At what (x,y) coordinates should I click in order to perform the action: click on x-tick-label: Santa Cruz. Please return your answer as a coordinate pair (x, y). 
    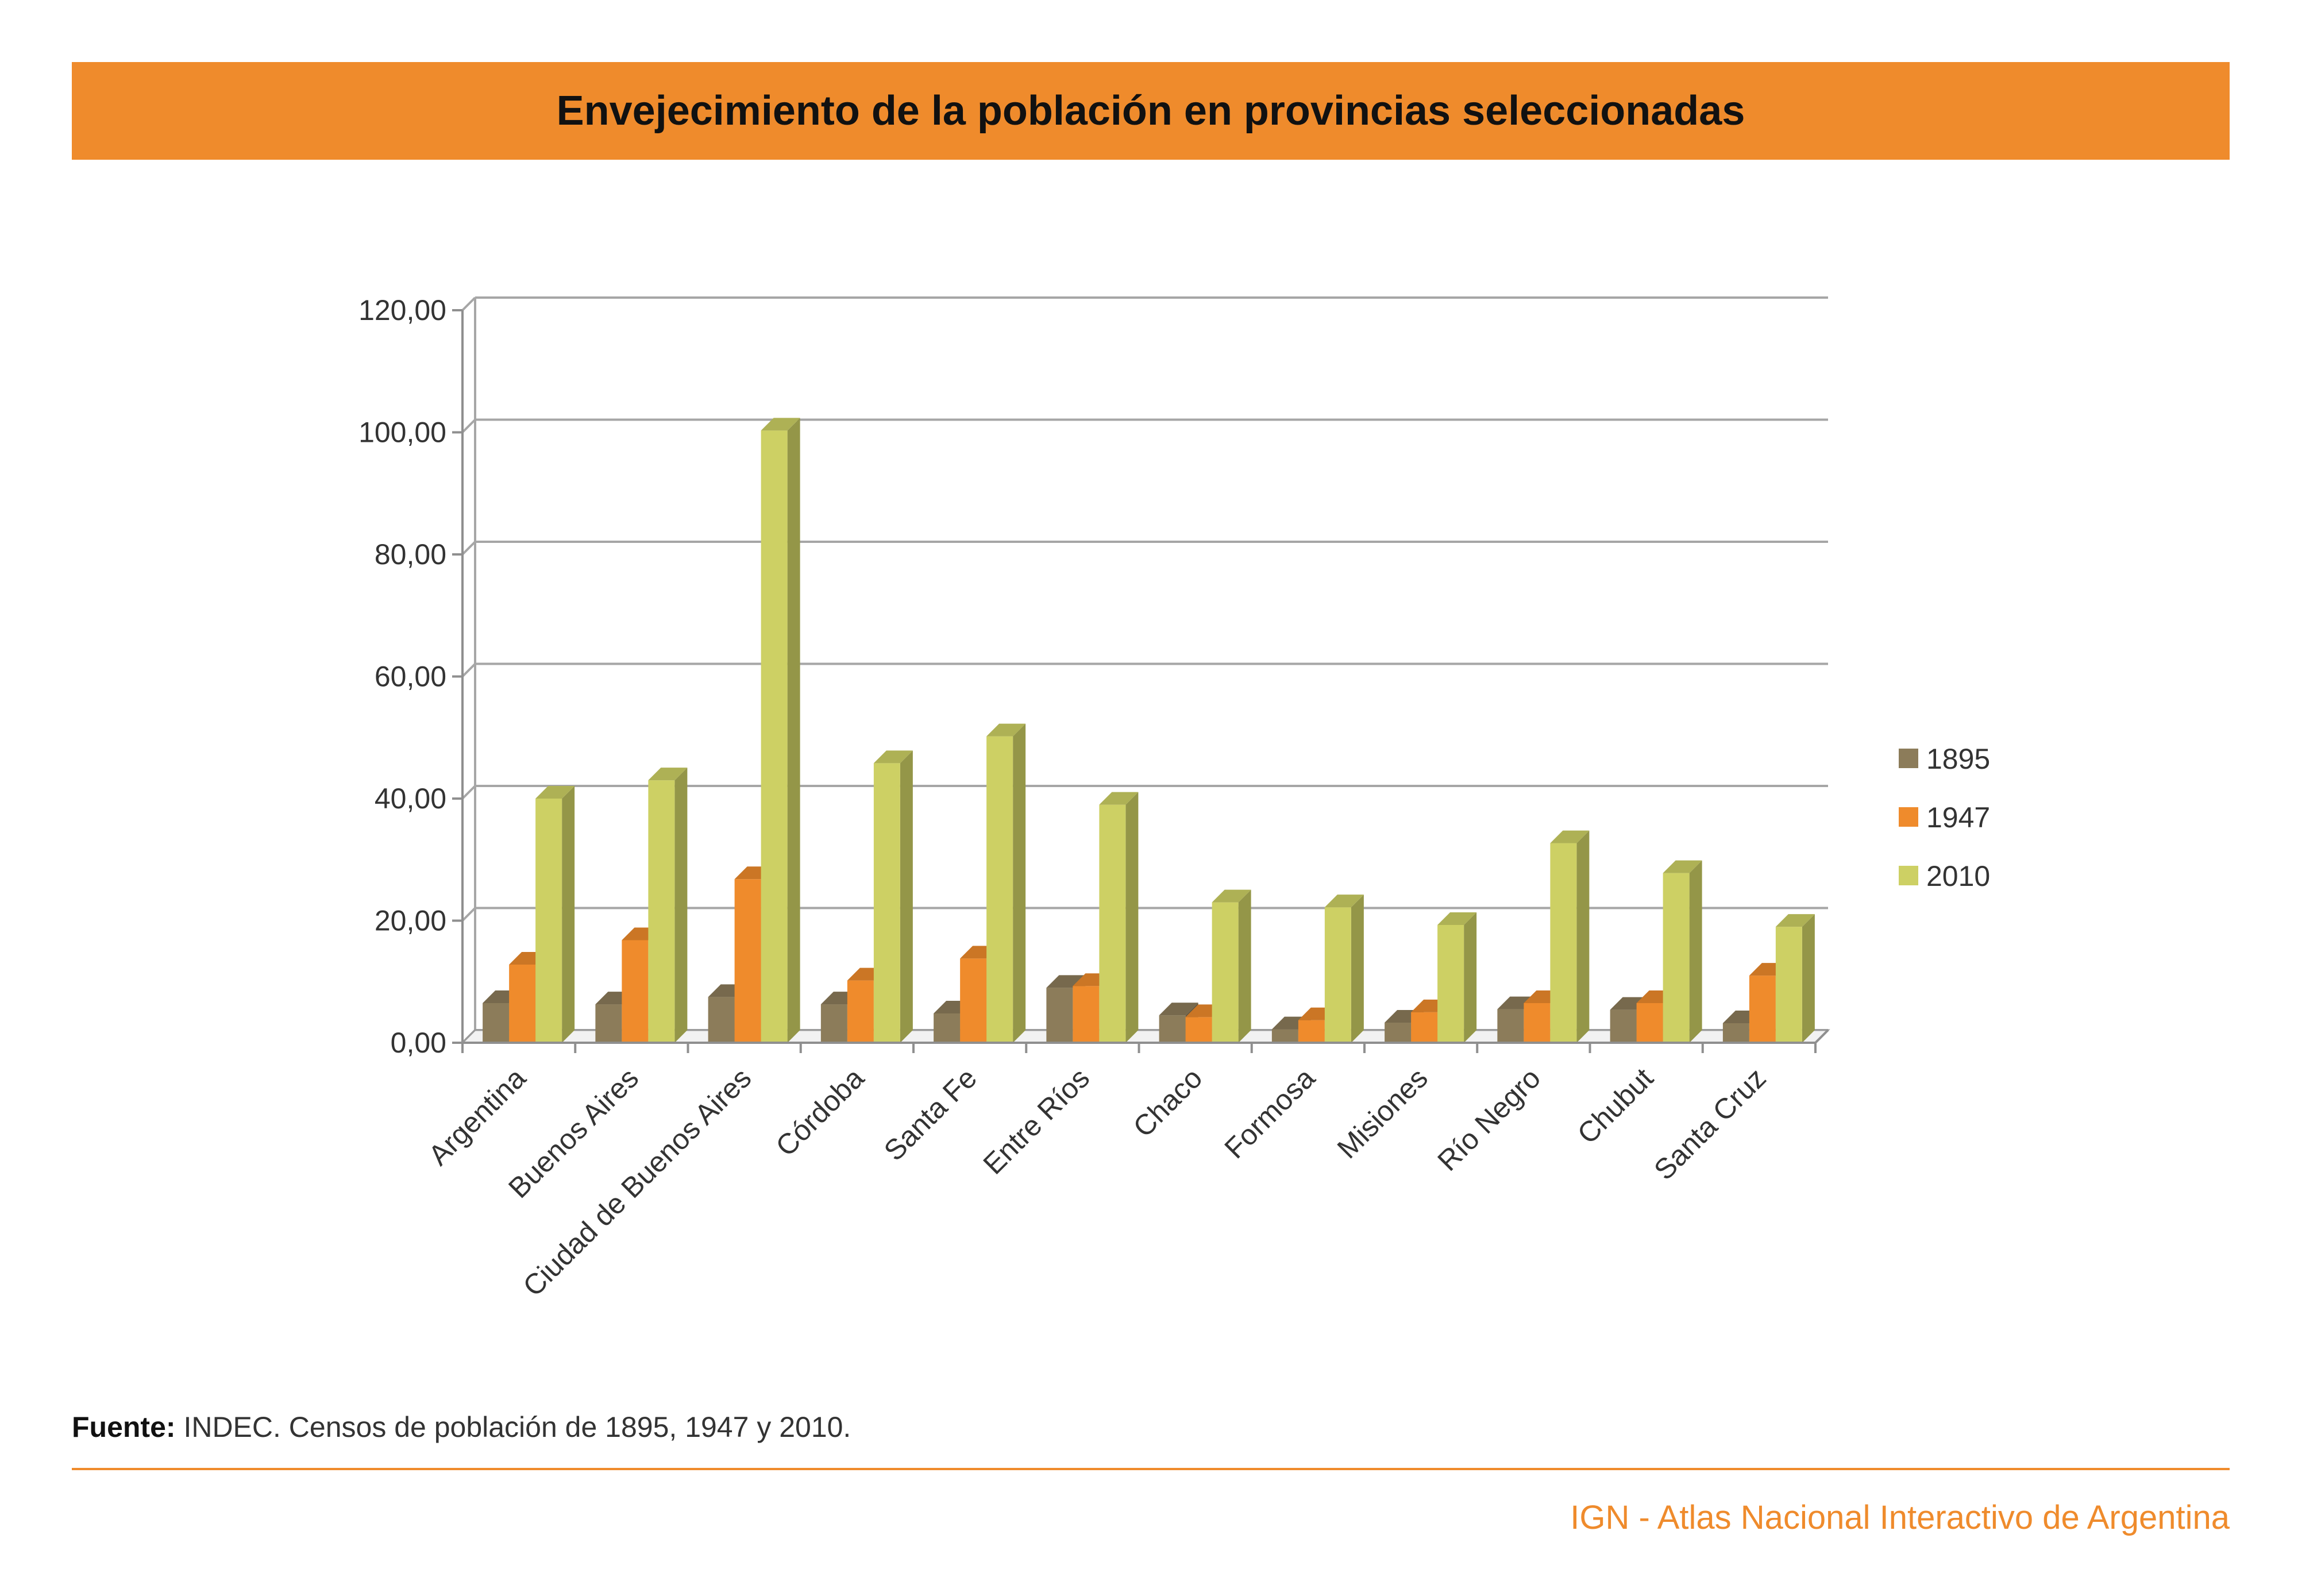
    Looking at the image, I should click on (1710, 1124).